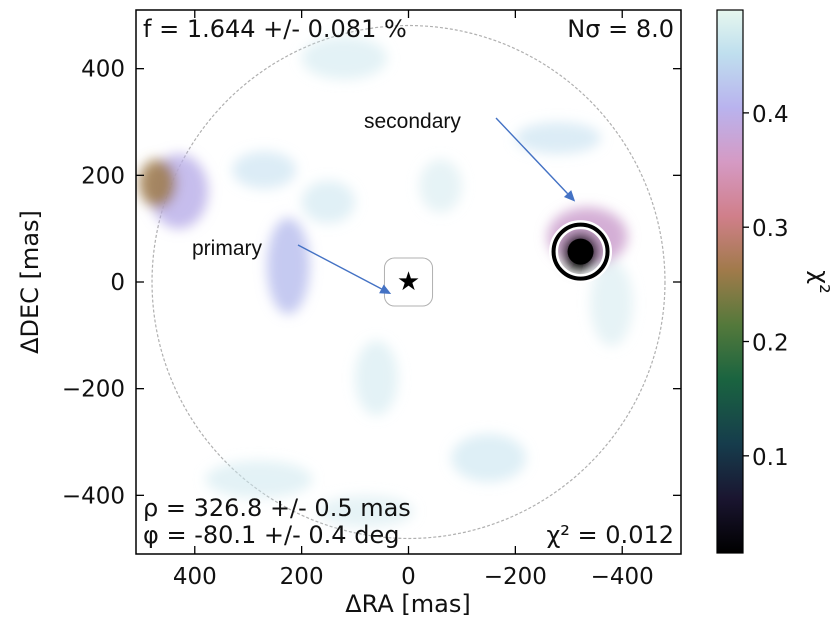 This screenshot has width=838, height=623. I want to click on colorbar-tick-label: 0.3, so click(770, 229).